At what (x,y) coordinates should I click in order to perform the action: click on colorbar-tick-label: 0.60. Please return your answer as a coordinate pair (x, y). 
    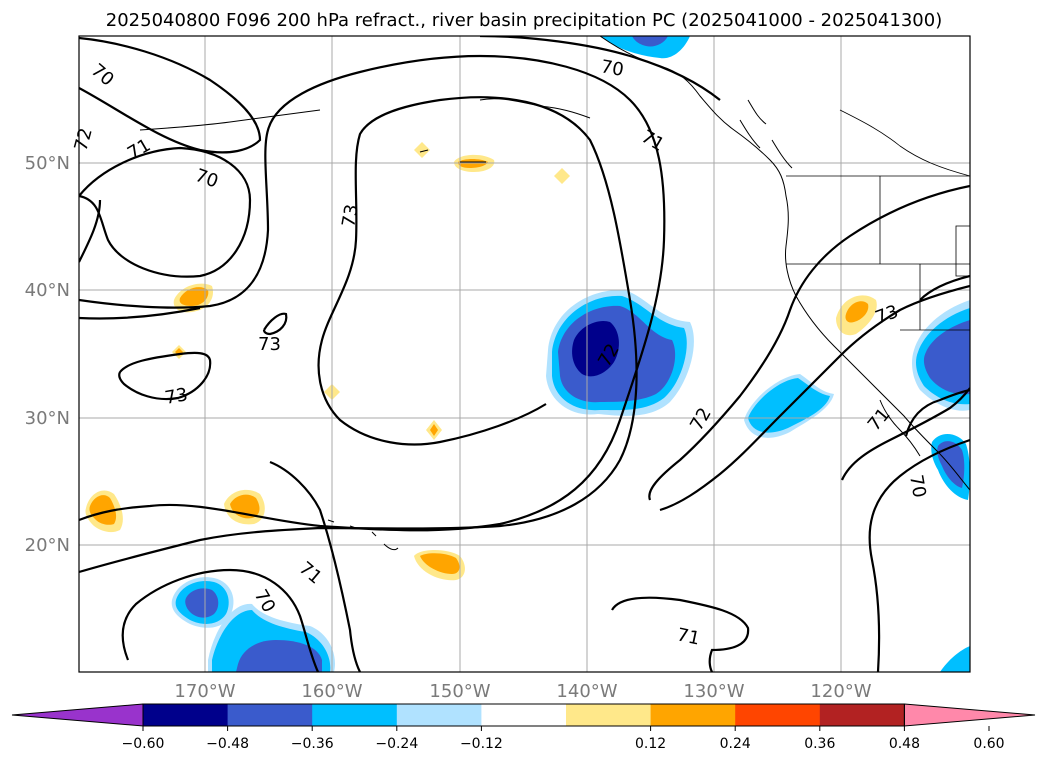
    Looking at the image, I should click on (988, 744).